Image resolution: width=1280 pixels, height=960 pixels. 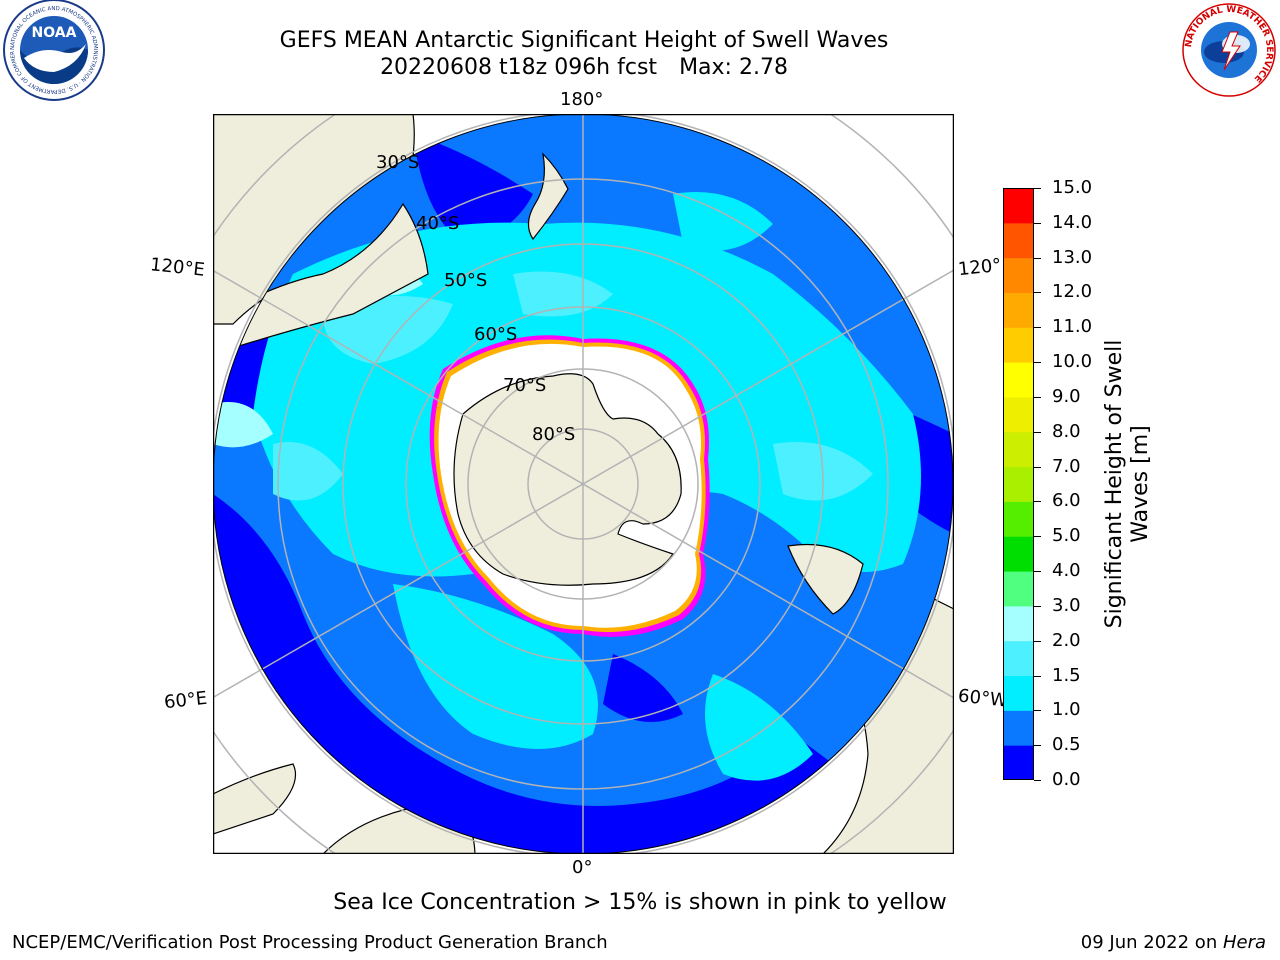 I want to click on new-zealand-land, so click(x=548, y=196).